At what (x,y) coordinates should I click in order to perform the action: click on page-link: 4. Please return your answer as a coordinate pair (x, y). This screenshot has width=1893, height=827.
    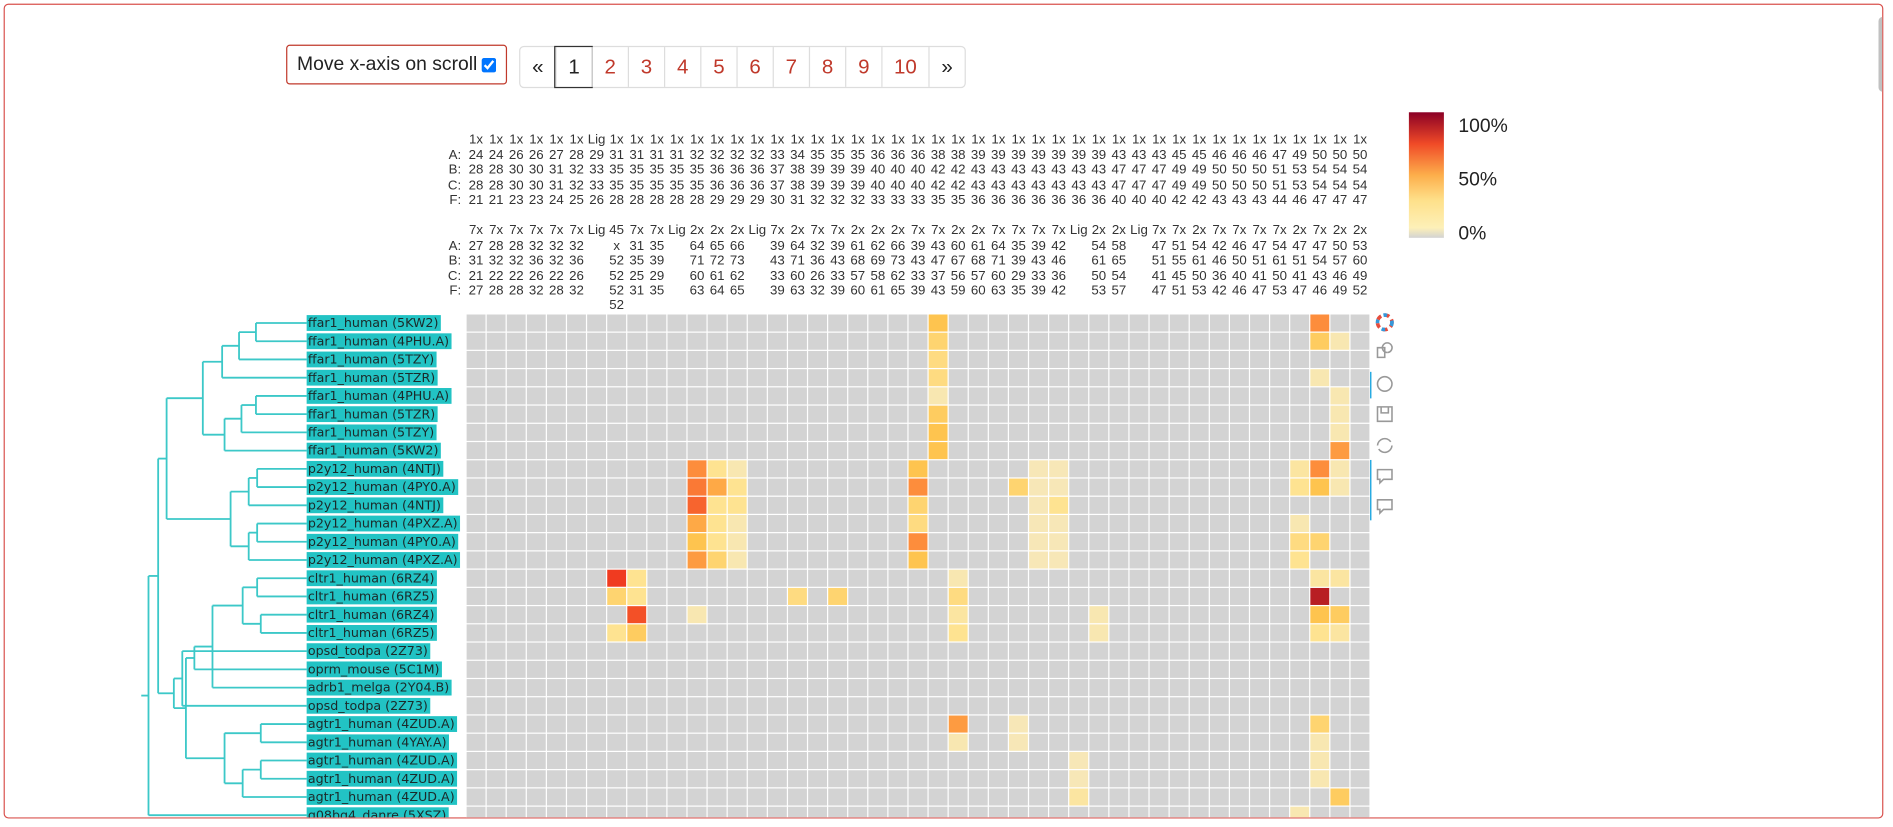
    Looking at the image, I should click on (681, 67).